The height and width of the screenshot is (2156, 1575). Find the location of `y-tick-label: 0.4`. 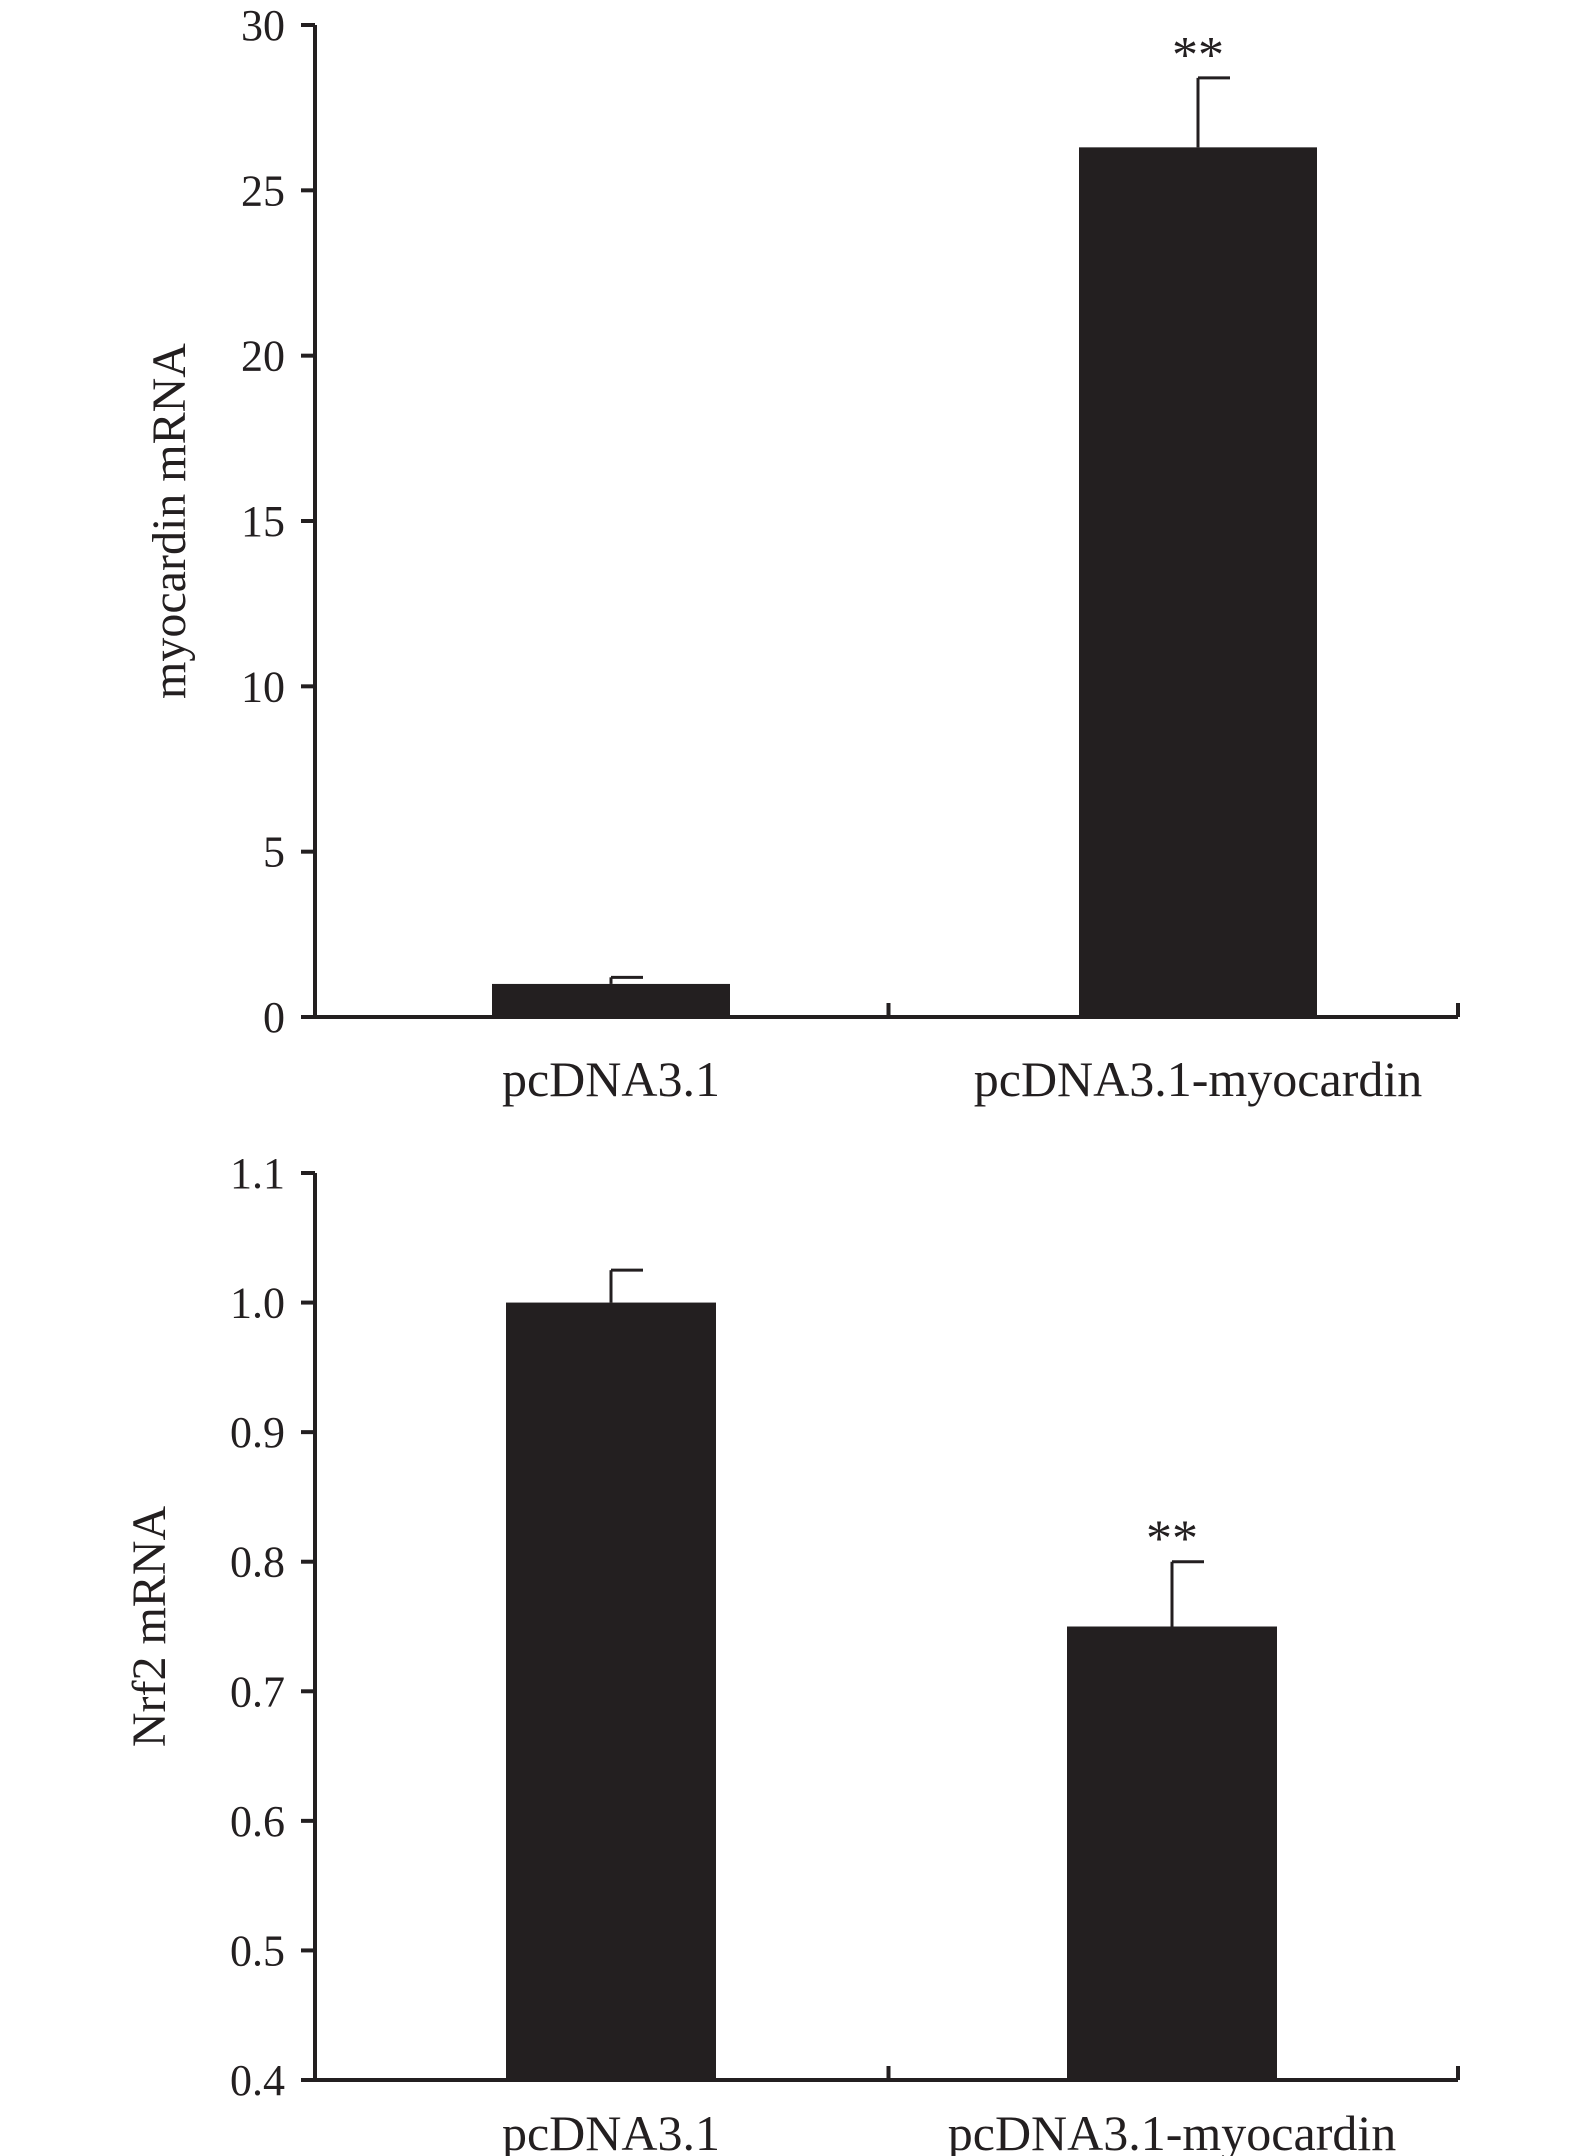

y-tick-label: 0.4 is located at coordinates (257, 2080).